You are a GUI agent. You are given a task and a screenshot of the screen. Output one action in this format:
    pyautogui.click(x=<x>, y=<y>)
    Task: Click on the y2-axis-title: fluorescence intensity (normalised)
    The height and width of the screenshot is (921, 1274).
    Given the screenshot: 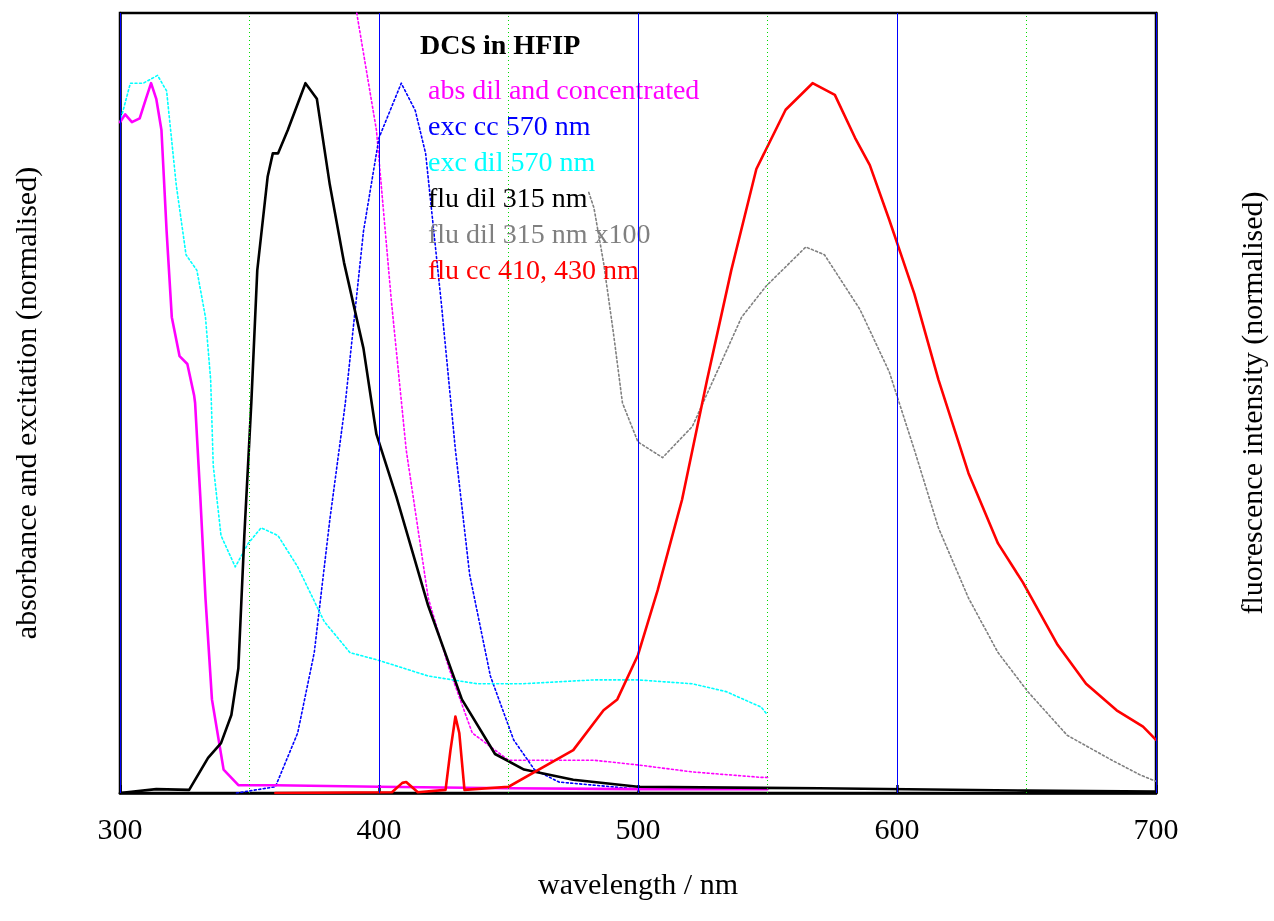 What is the action you would take?
    pyautogui.click(x=1251, y=403)
    